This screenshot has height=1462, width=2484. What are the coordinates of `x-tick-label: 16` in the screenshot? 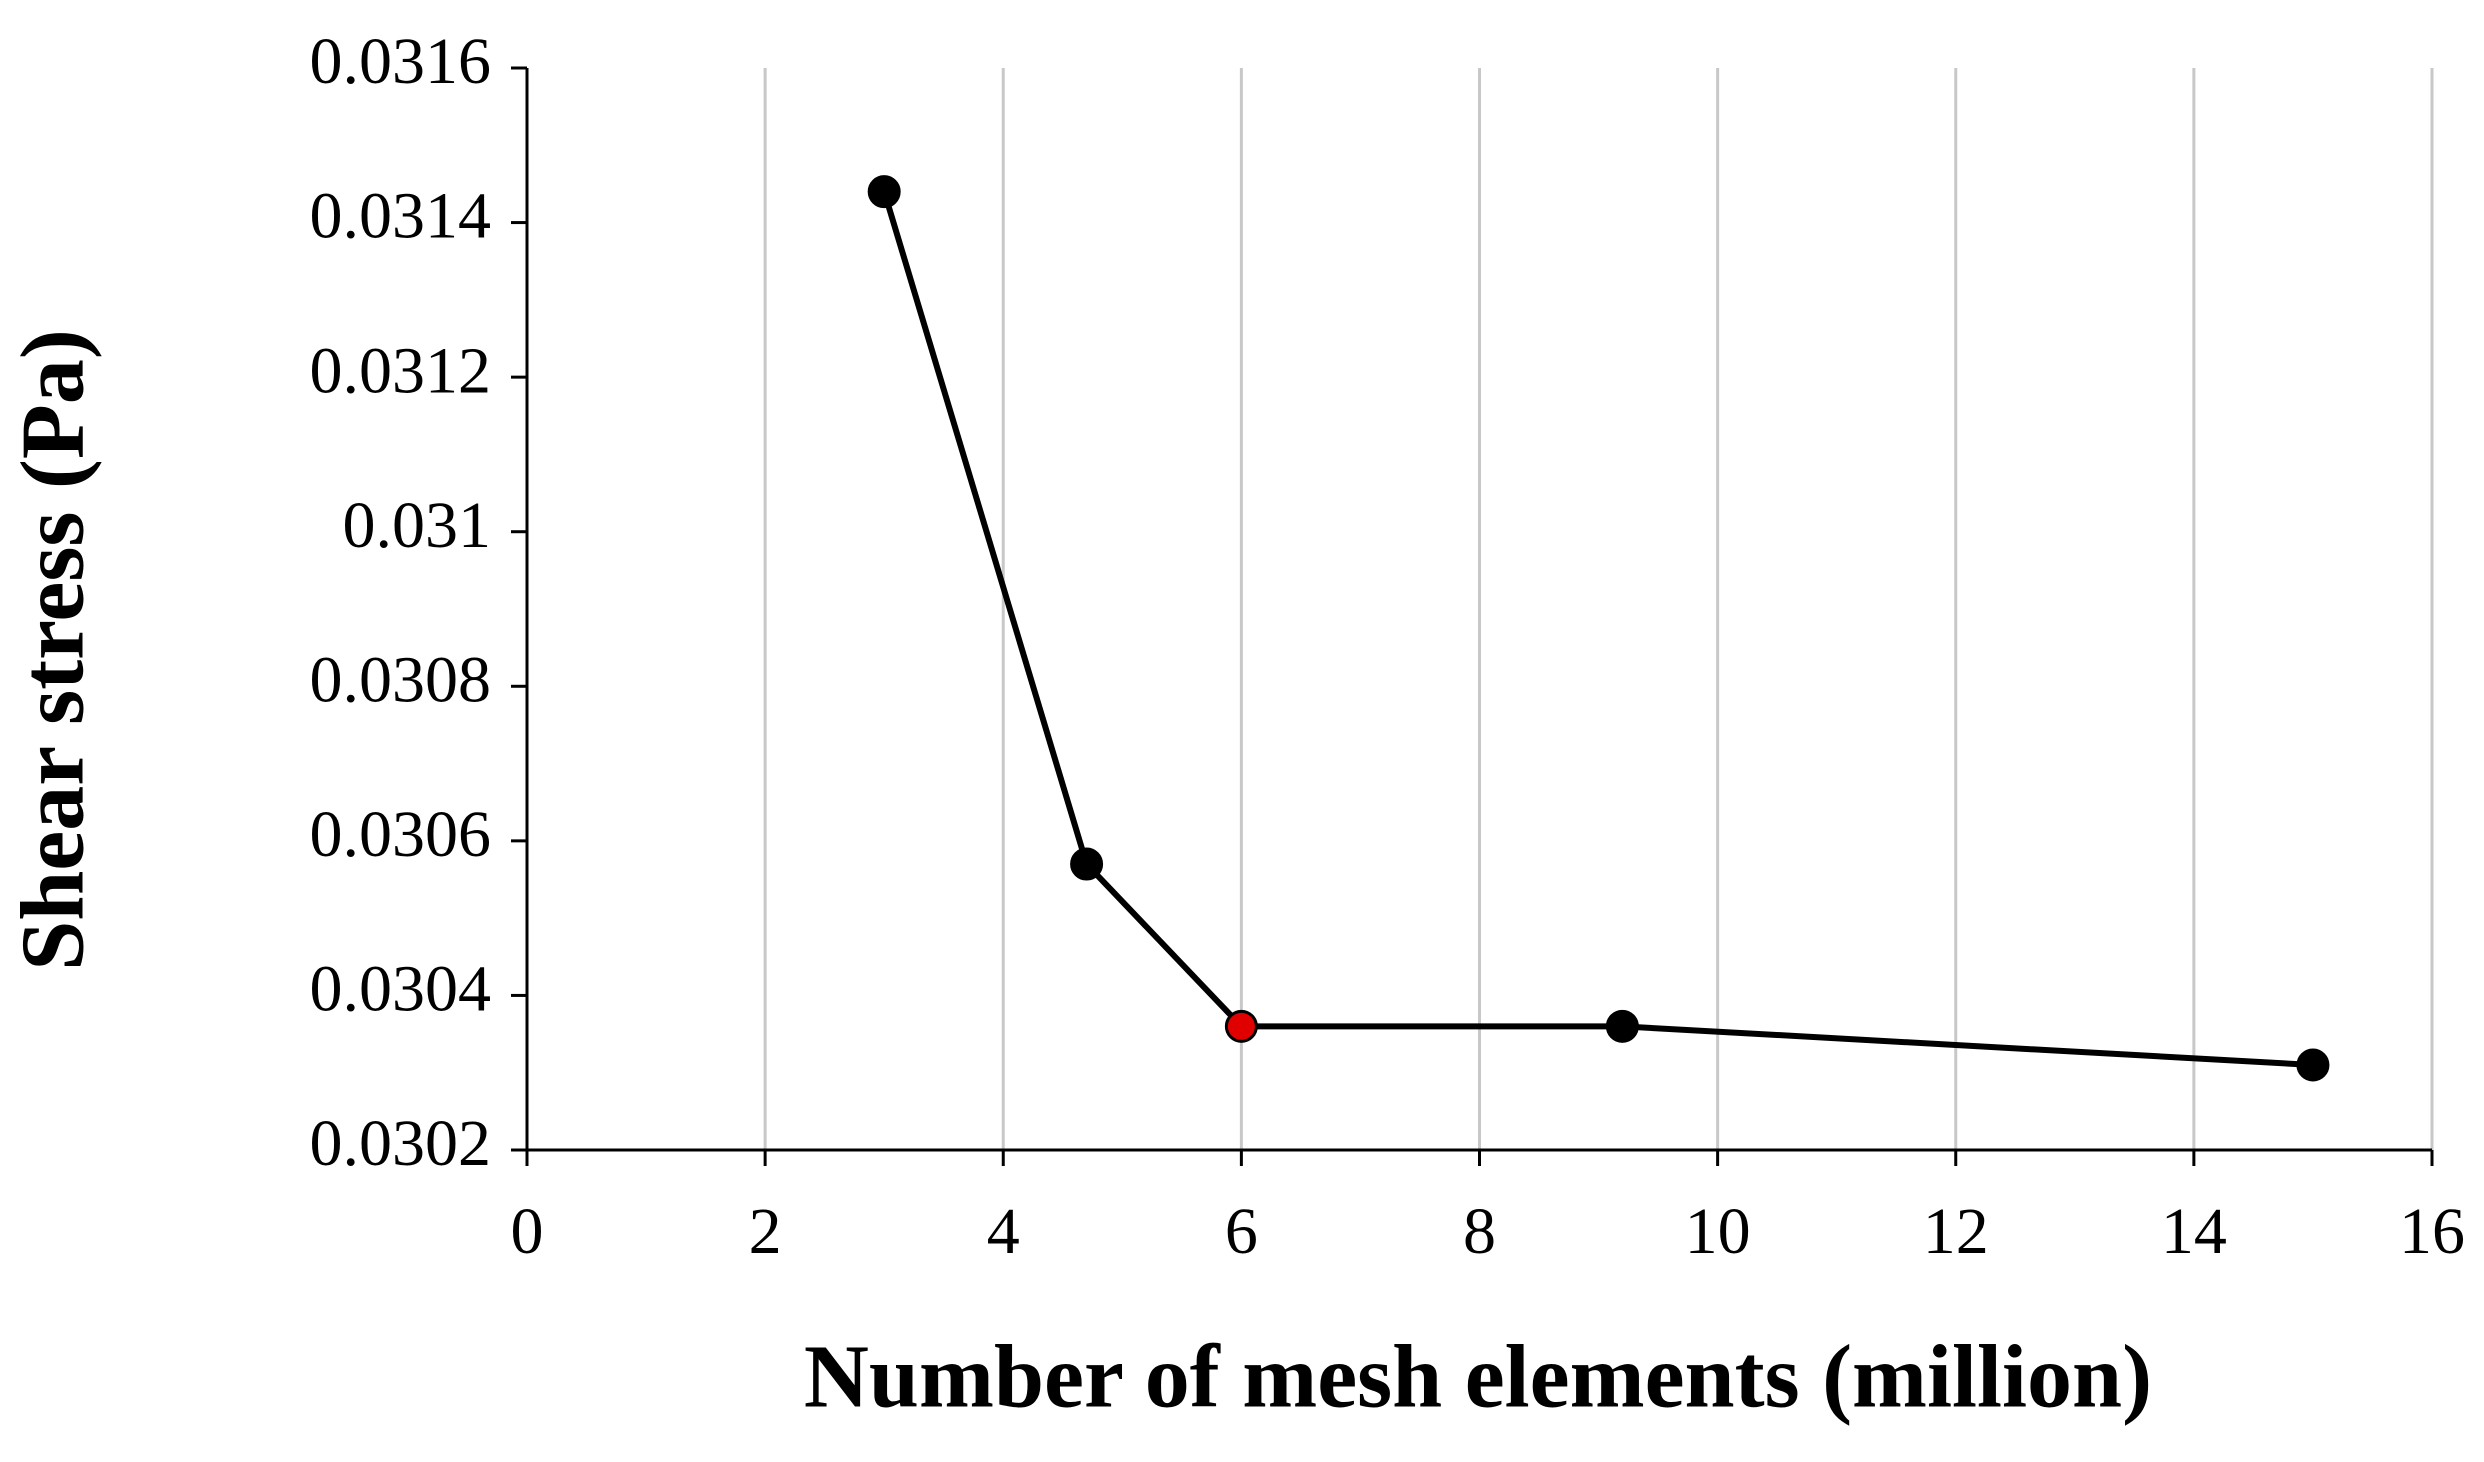 It's located at (2432, 1231).